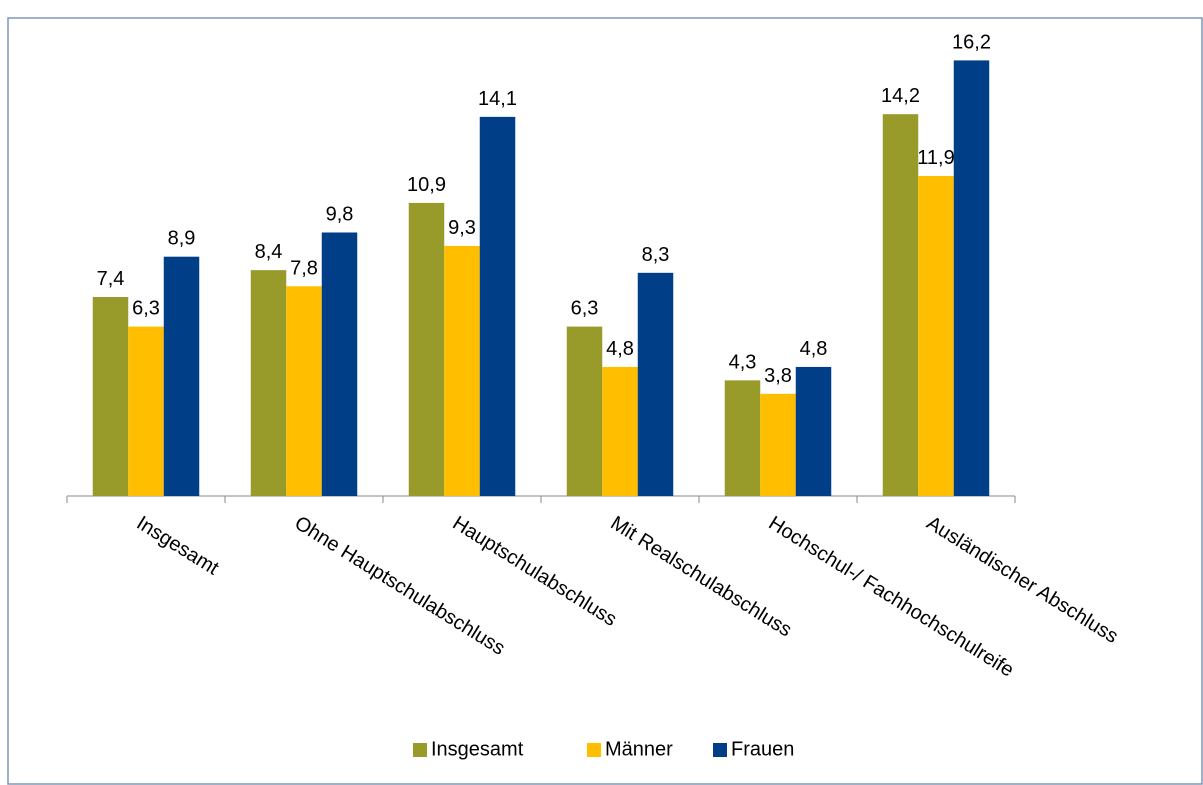 Image resolution: width=1203 pixels, height=785 pixels. Describe the element at coordinates (971, 42) in the screenshot. I see `value-label: 16,2` at that location.